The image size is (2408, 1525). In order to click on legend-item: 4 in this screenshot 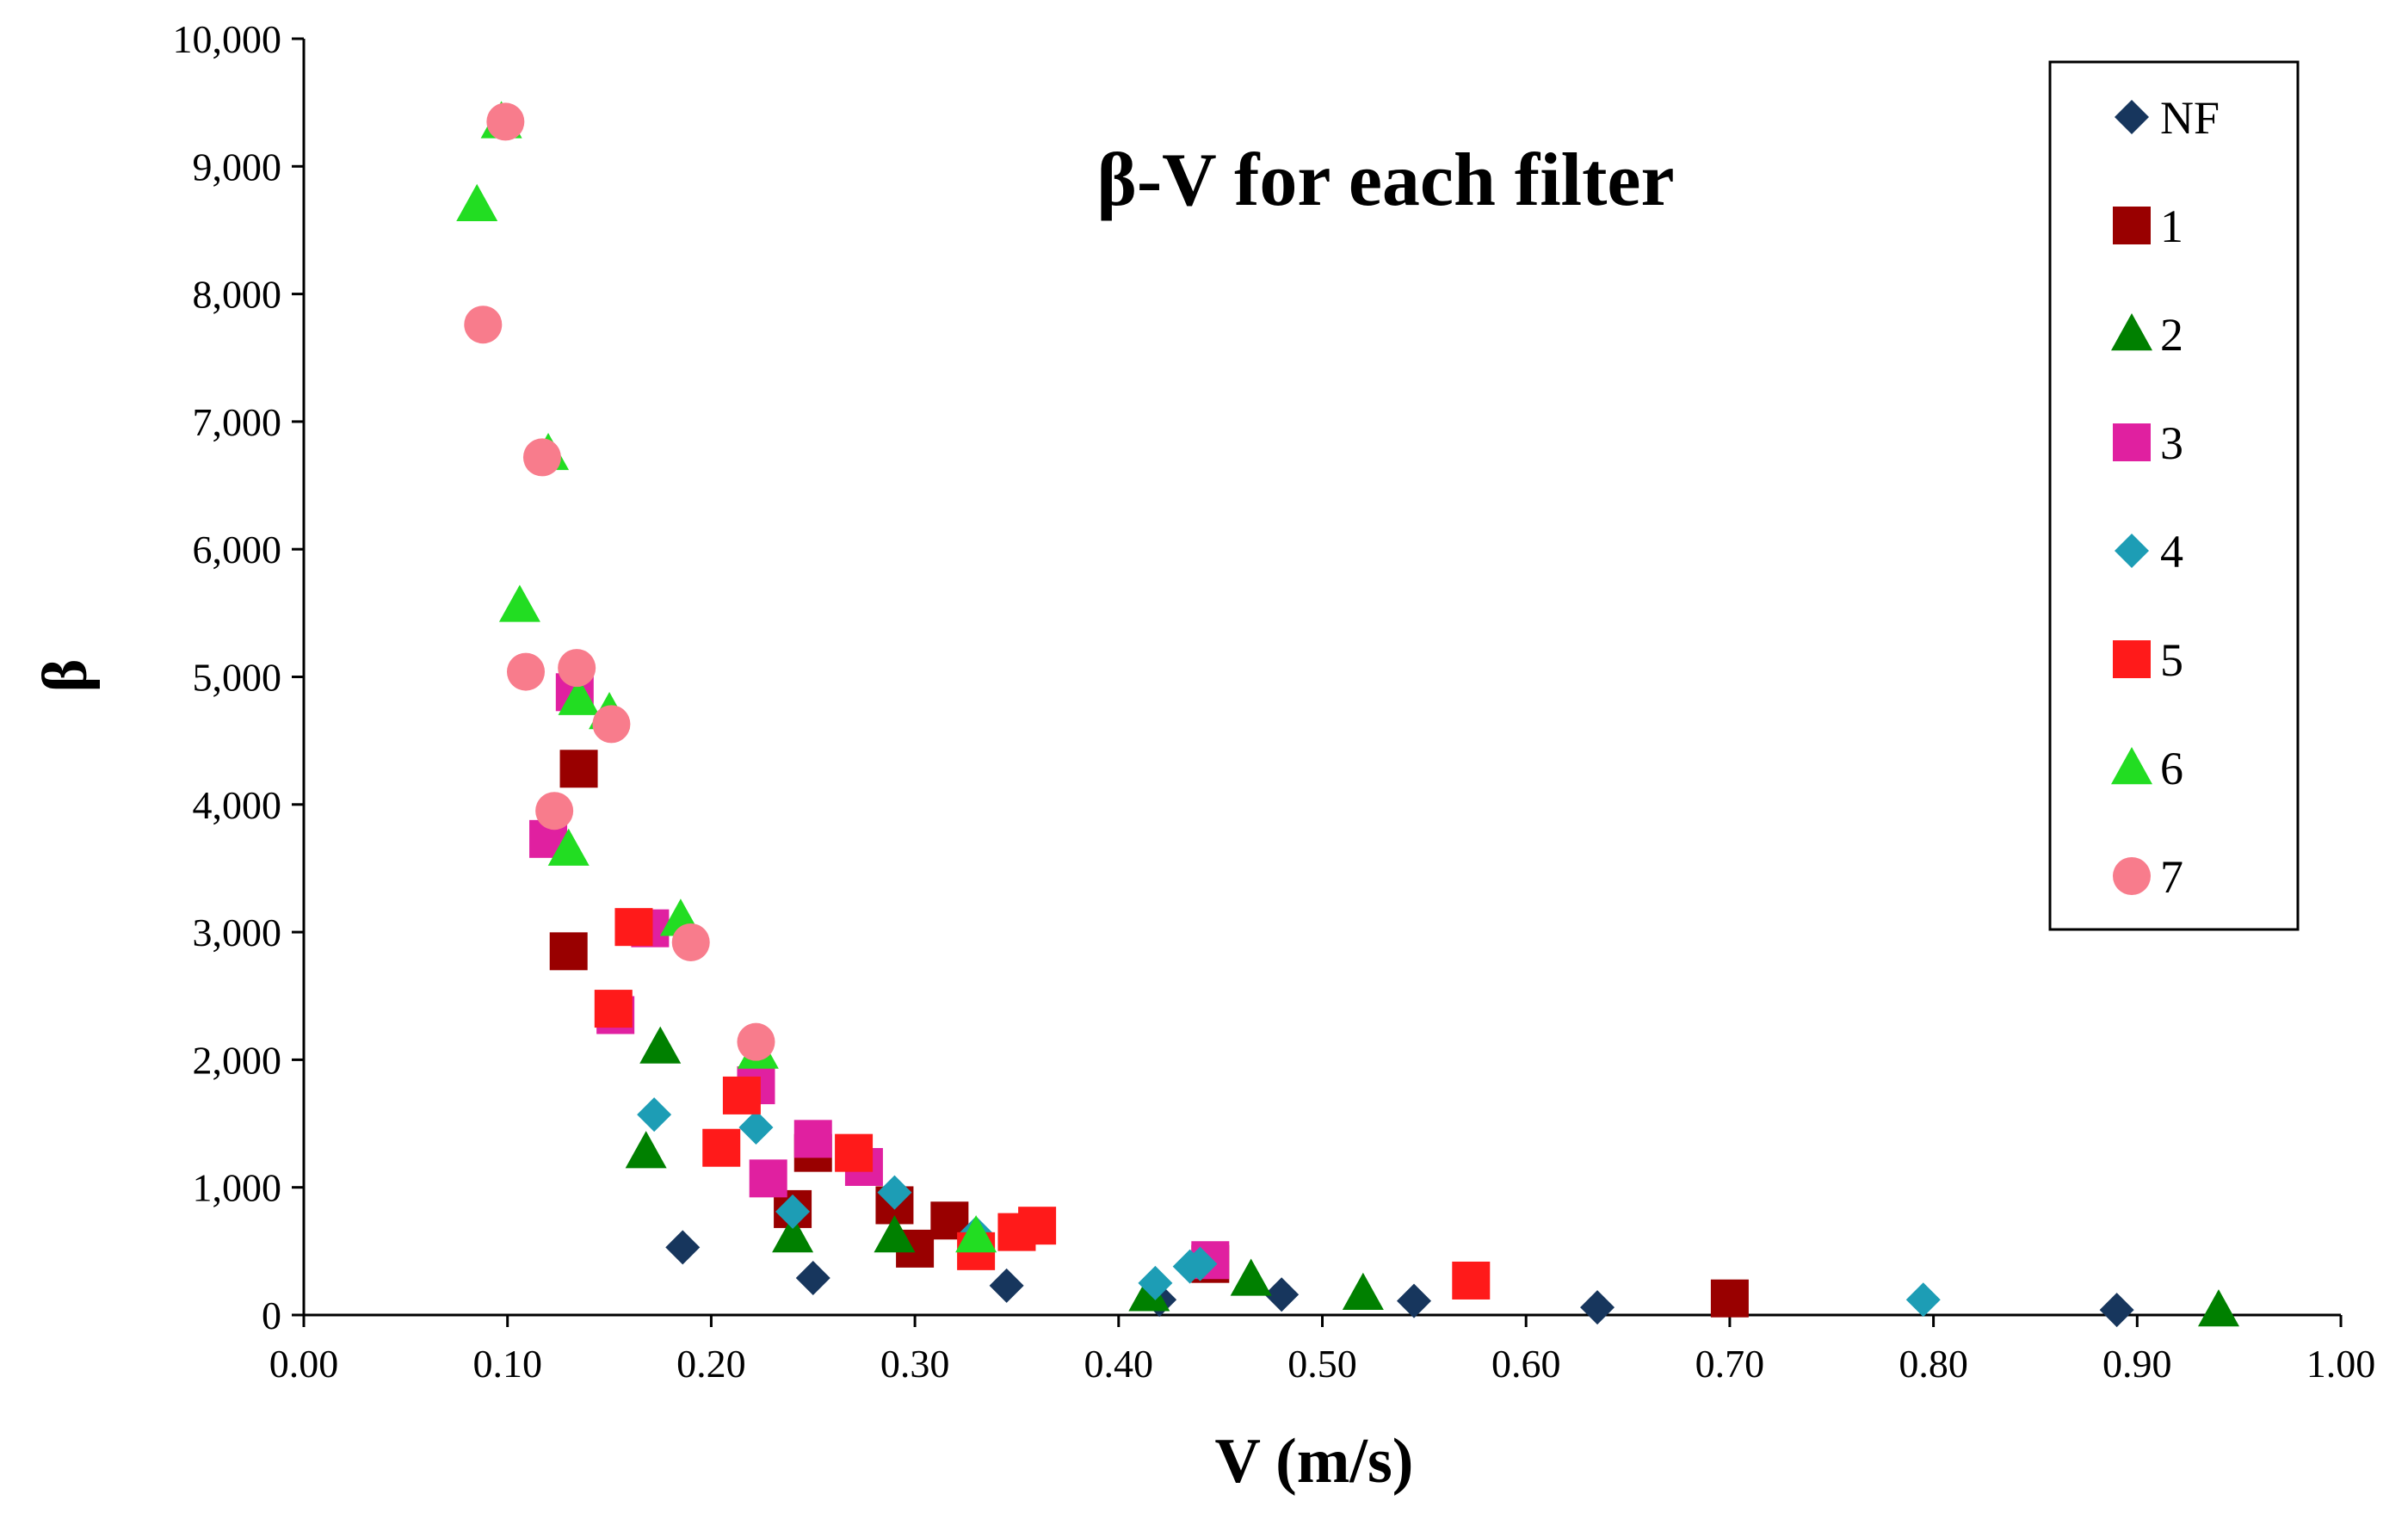, I will do `click(2149, 551)`.